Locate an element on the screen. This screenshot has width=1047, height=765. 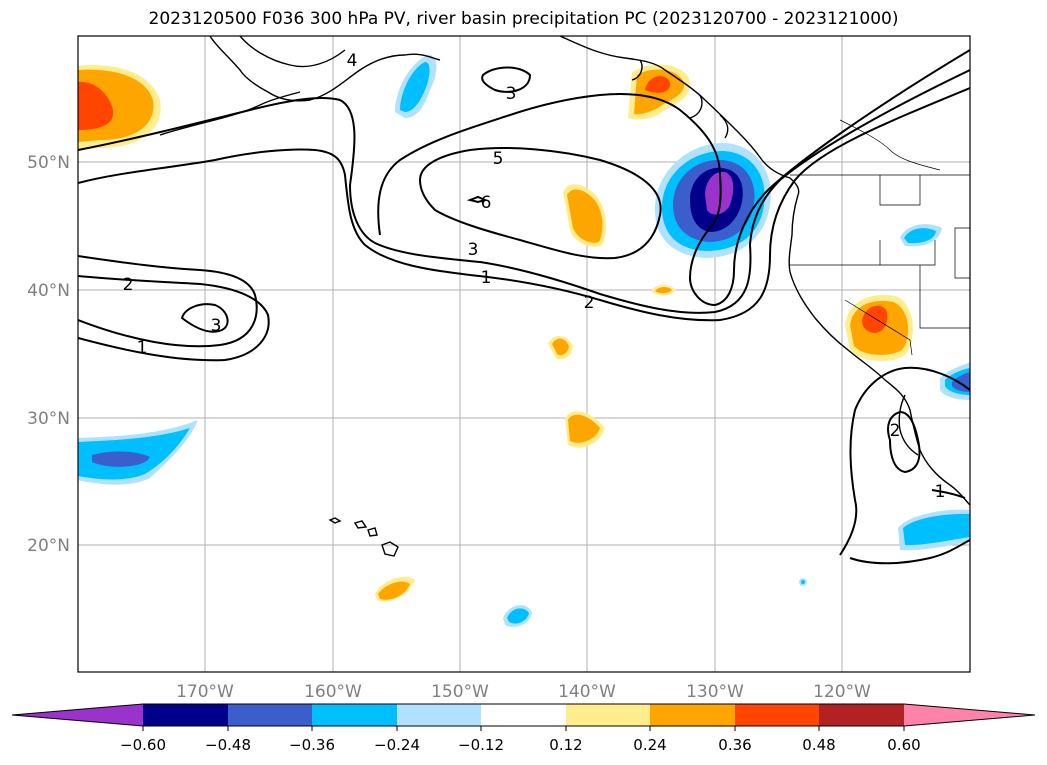
colorbar-tick-label: 0.12 is located at coordinates (565, 745).